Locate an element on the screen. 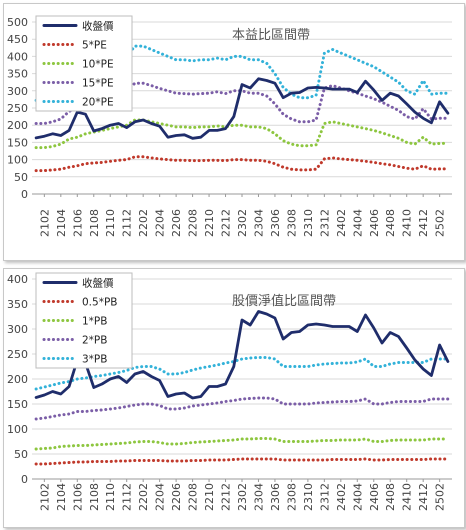 Image resolution: width=466 pixels, height=530 pixels. pb-y-tick-label: 100 is located at coordinates (17, 429).